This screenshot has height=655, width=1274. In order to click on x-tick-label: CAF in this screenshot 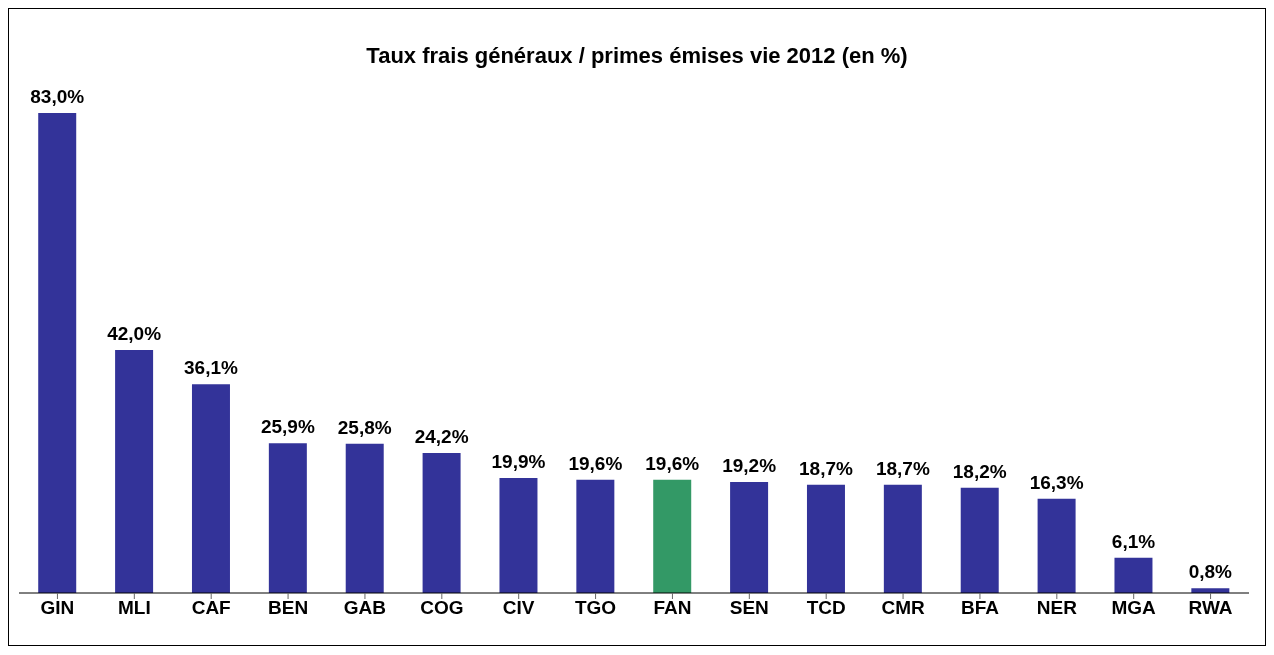, I will do `click(211, 608)`.